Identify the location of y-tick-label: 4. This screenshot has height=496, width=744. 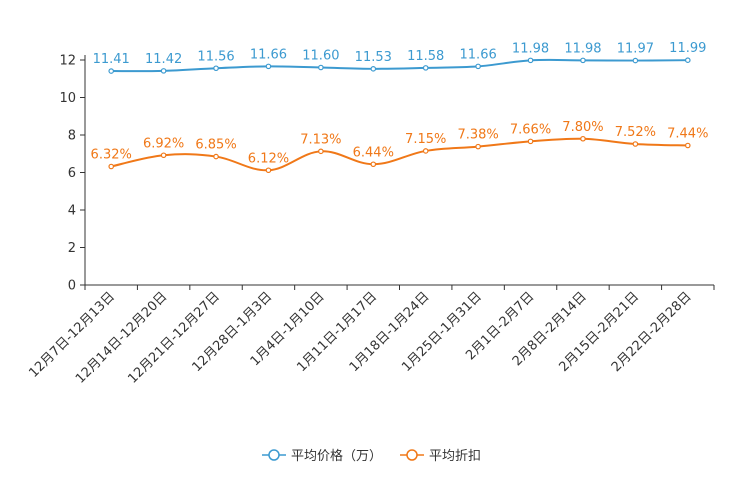
(72, 211).